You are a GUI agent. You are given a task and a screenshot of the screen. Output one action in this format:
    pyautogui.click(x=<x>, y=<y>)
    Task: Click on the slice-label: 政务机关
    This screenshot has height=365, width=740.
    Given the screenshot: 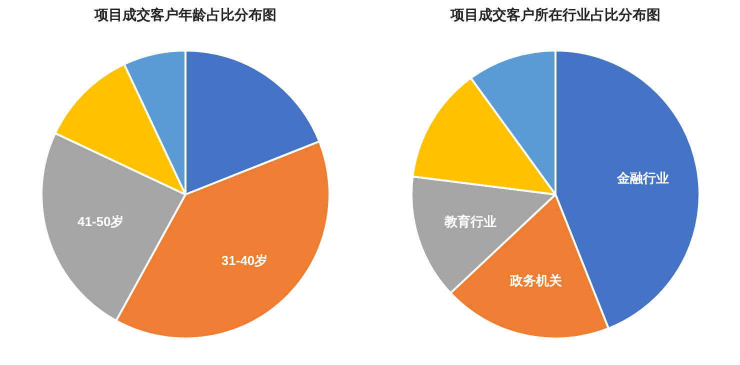 What is the action you would take?
    pyautogui.click(x=536, y=280)
    